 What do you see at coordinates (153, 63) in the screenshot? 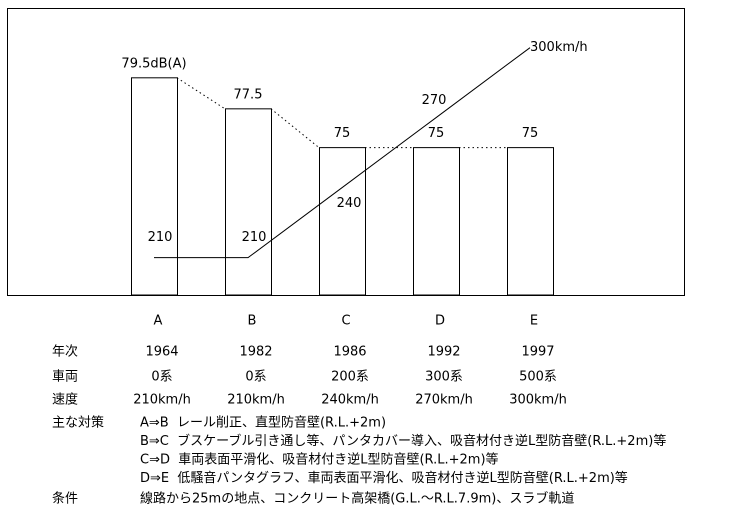
I see `value-label: 79.5dB(A)` at bounding box center [153, 63].